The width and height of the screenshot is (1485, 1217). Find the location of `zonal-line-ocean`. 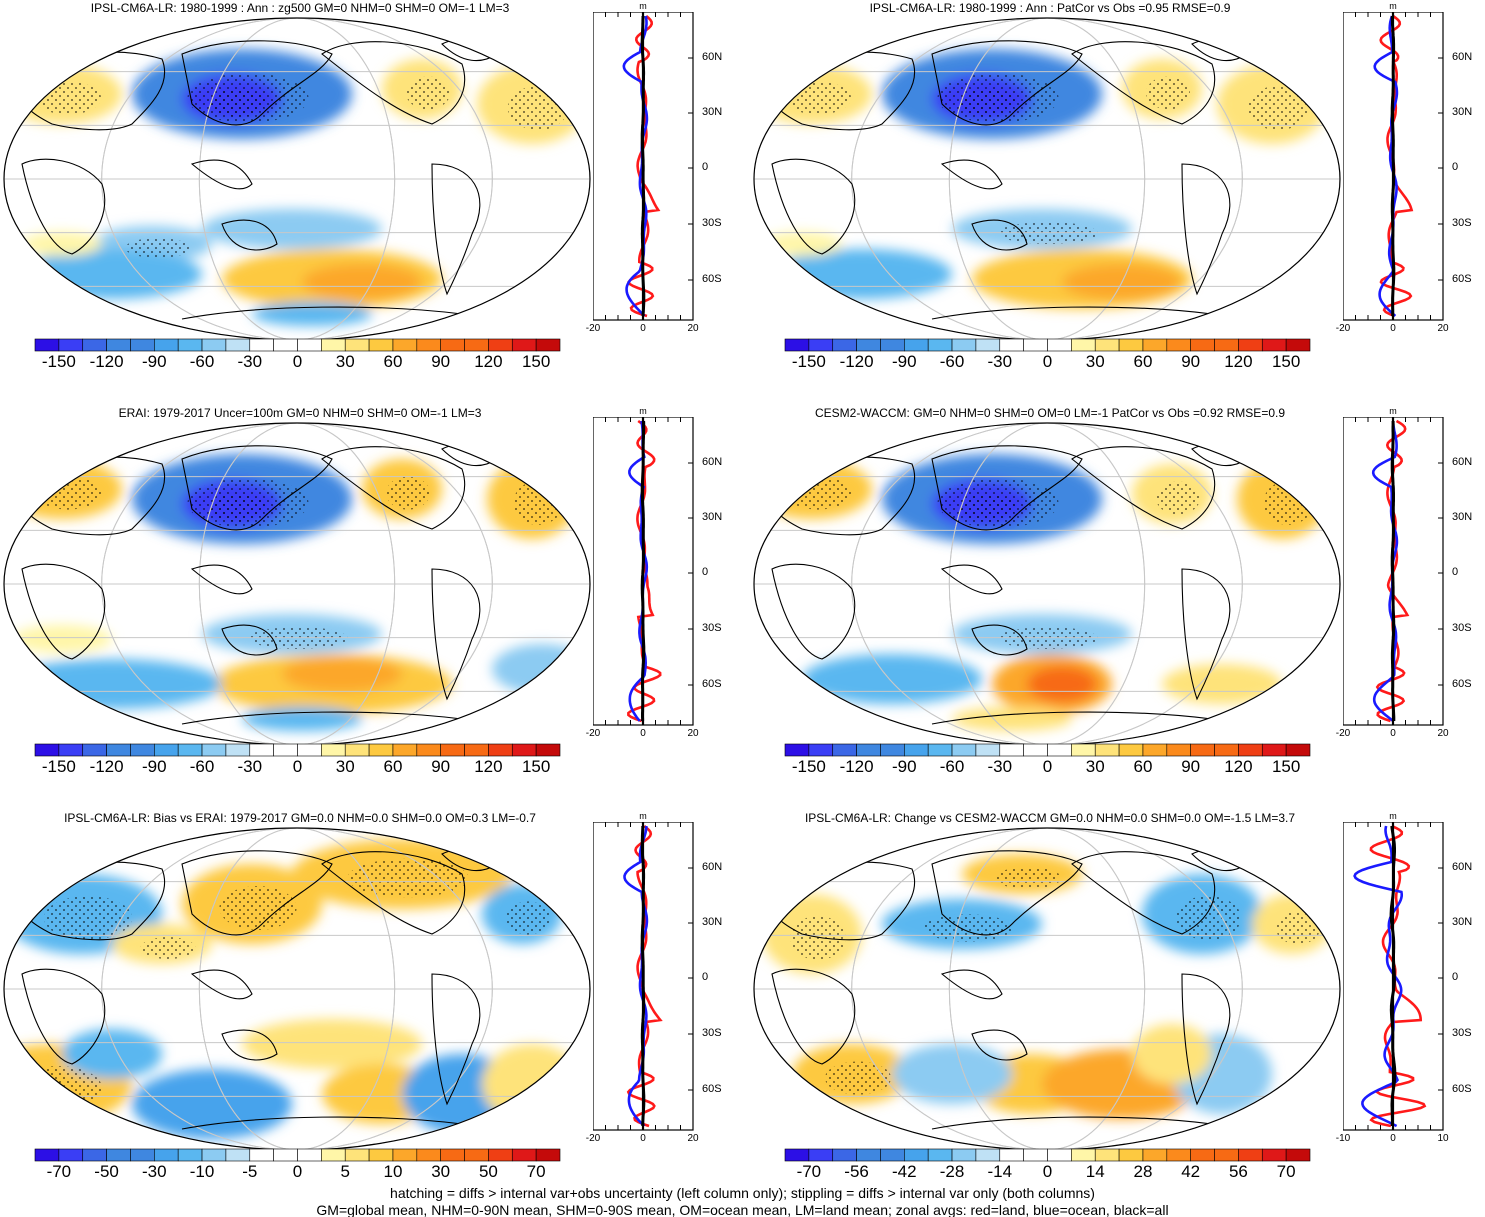

zonal-line-ocean is located at coordinates (636, 976).